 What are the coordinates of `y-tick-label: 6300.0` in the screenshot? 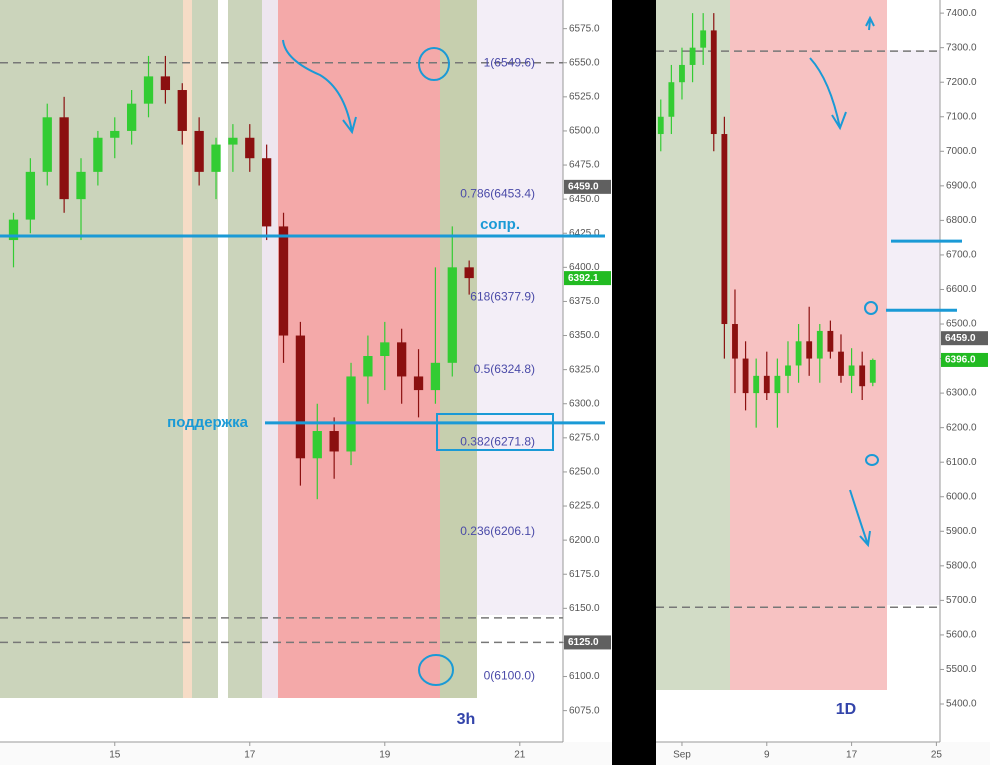 It's located at (961, 393).